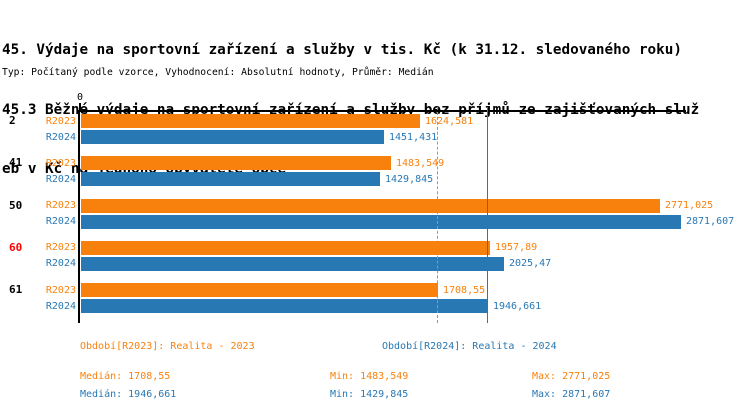 Image resolution: width=750 pixels, height=414 pixels. I want to click on stat-max-r2024: Max: 2871,607, so click(571, 394).